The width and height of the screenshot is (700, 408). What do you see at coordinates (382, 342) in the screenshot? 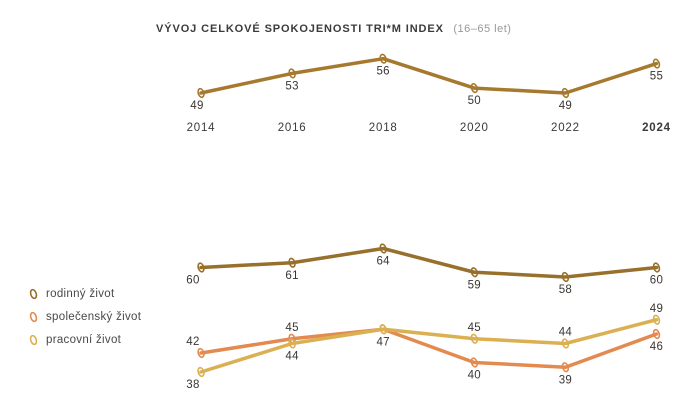
I see `data-point-label-spolecensky-zivot: 47` at bounding box center [382, 342].